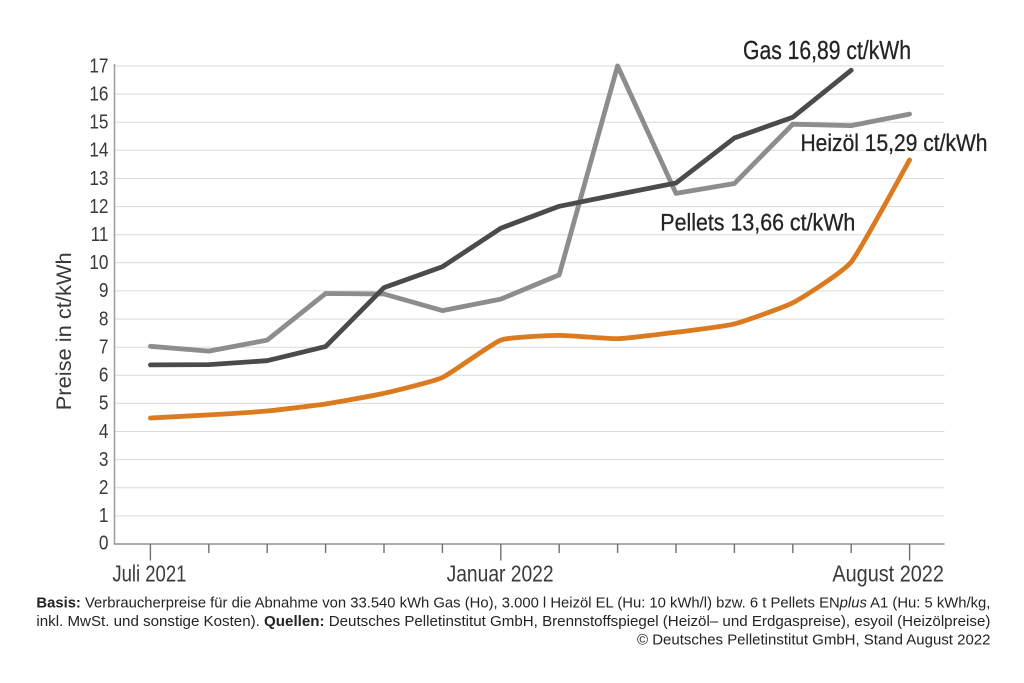  What do you see at coordinates (104, 431) in the screenshot?
I see `svg-text: 4` at bounding box center [104, 431].